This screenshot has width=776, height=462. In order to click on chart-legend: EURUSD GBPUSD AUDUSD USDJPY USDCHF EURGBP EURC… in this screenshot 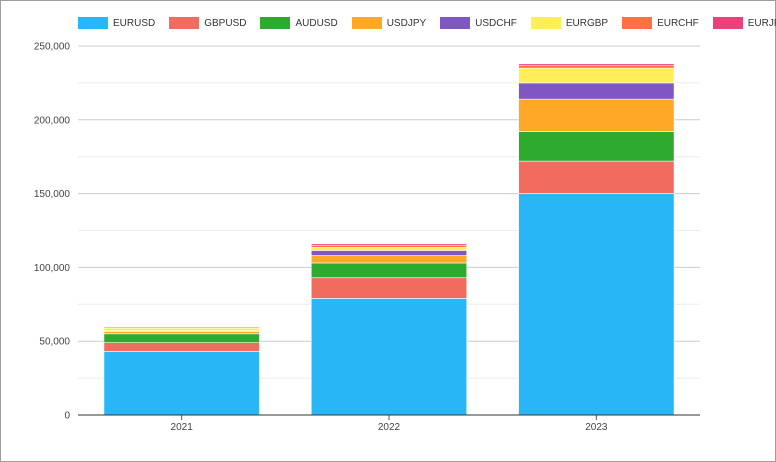, I will do `click(427, 23)`.